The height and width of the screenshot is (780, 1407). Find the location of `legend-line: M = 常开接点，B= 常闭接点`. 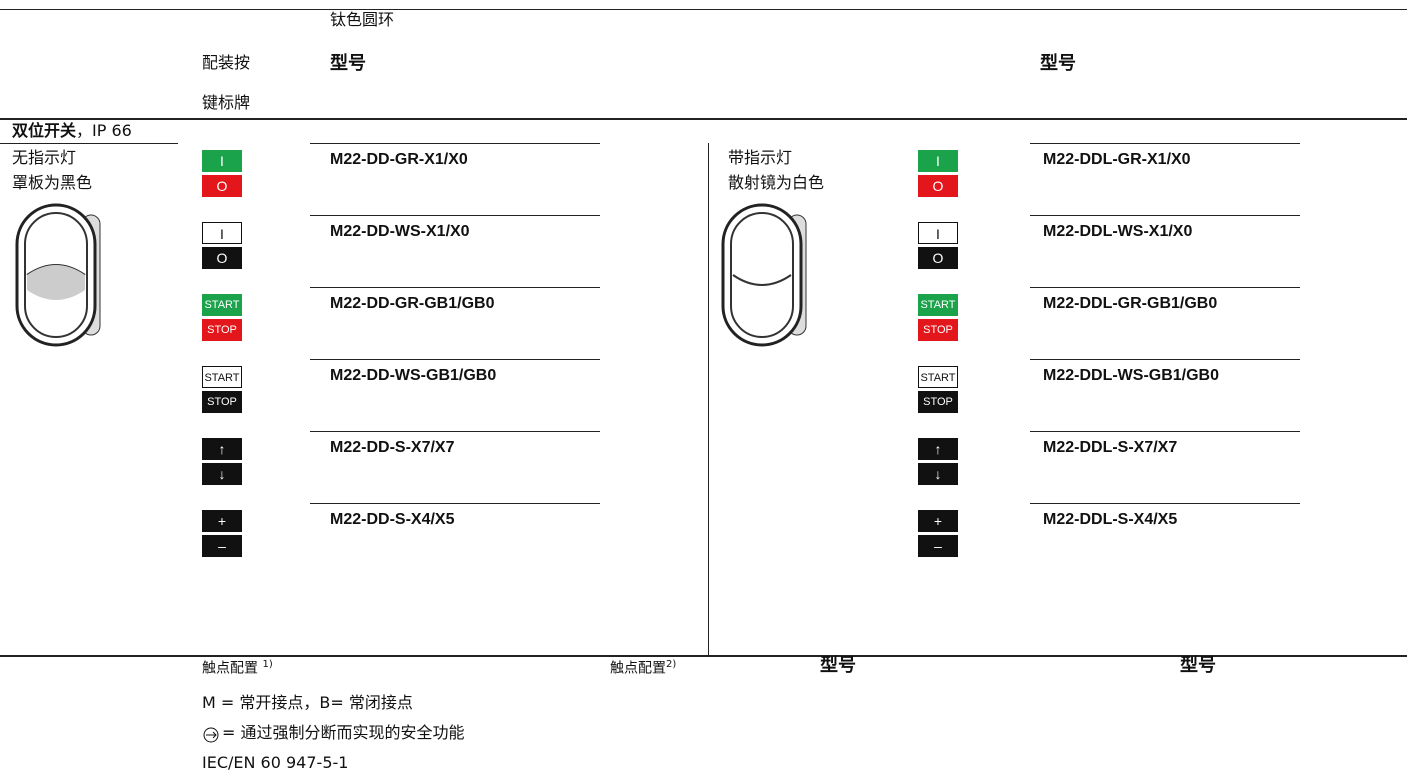

legend-line: M = 常开接点，B= 常闭接点 is located at coordinates (307, 702).